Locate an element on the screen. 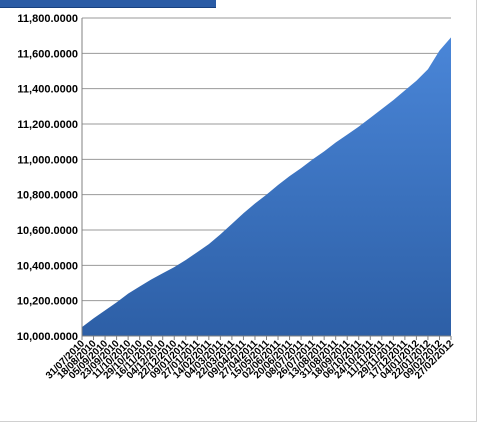  y-tick-label: 10,400.0000 is located at coordinates (47, 266).